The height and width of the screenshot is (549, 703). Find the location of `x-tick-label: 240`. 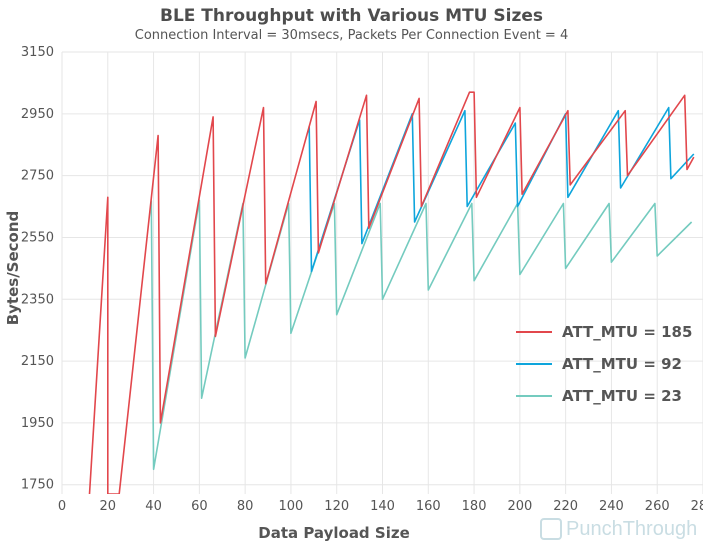

x-tick-label: 240 is located at coordinates (611, 506).